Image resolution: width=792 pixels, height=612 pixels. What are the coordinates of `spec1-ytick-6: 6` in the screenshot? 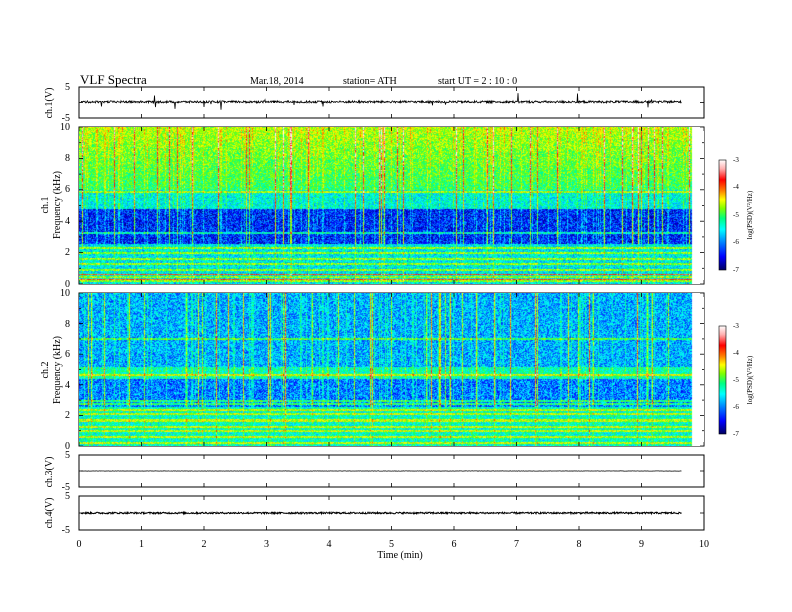 It's located at (67, 189).